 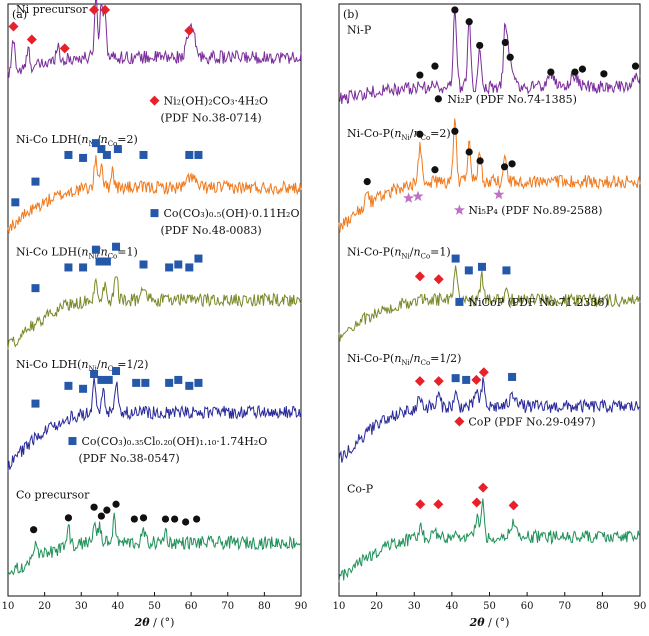 I want to click on panel-label: (b), so click(x=351, y=14).